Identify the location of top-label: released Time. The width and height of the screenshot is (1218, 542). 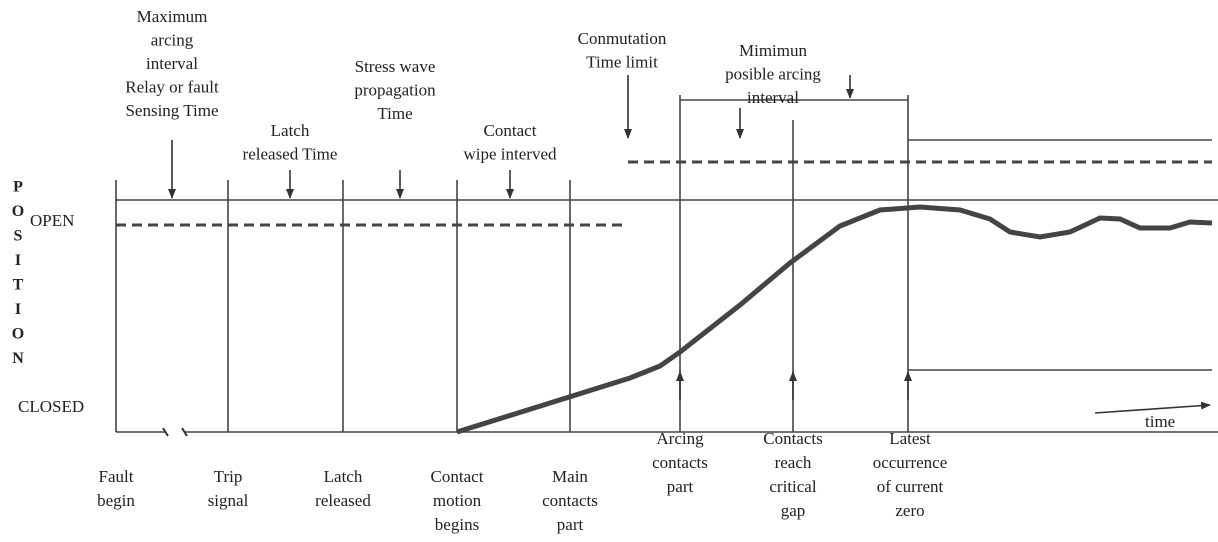
(290, 153).